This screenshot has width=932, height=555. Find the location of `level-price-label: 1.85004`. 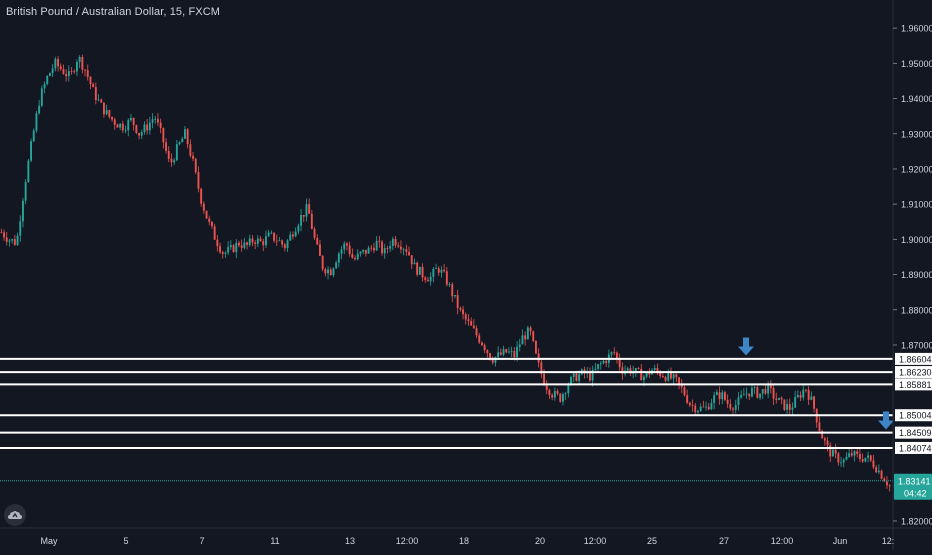

level-price-label: 1.85004 is located at coordinates (915, 416).